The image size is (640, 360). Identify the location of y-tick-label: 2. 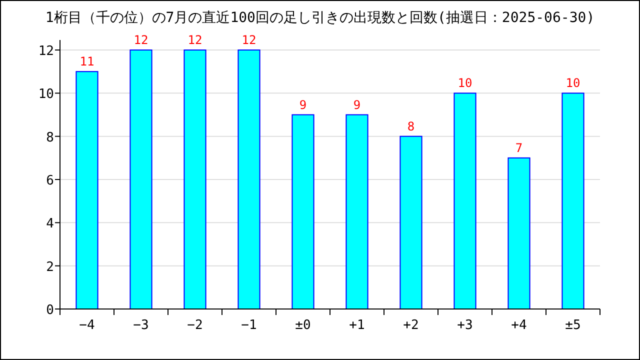
(50, 267).